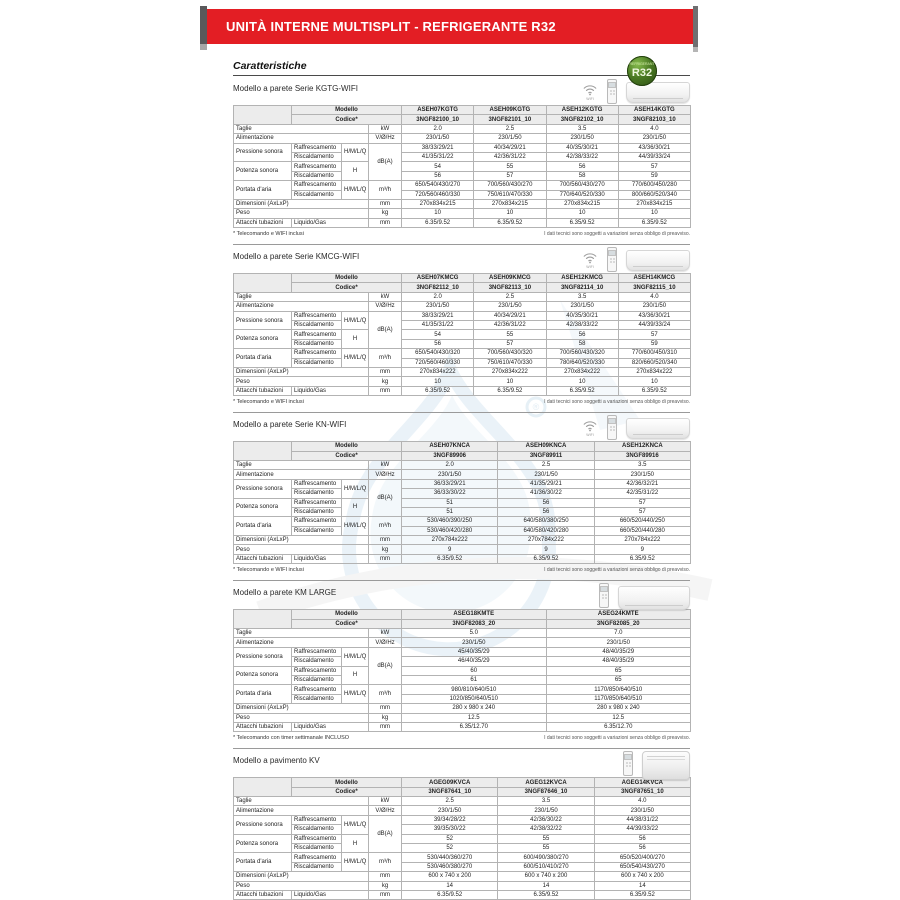  I want to click on section-head-kgtg-wifi: Modello a parete Serie KGTG-WIFI WIFI, so click(461, 91).